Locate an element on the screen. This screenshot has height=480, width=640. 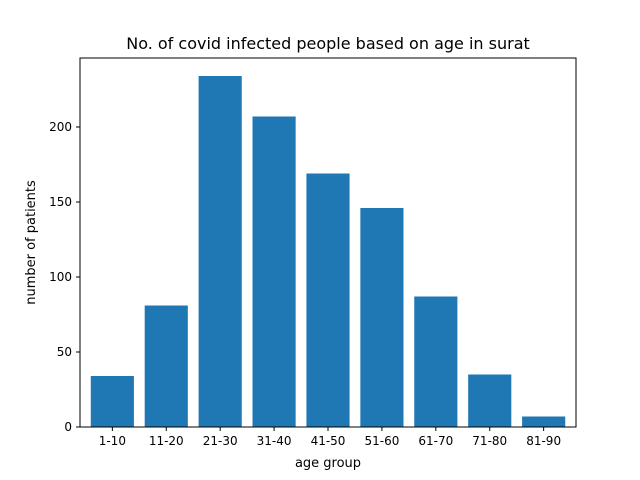
y-tick-label: 50 is located at coordinates (64, 352).